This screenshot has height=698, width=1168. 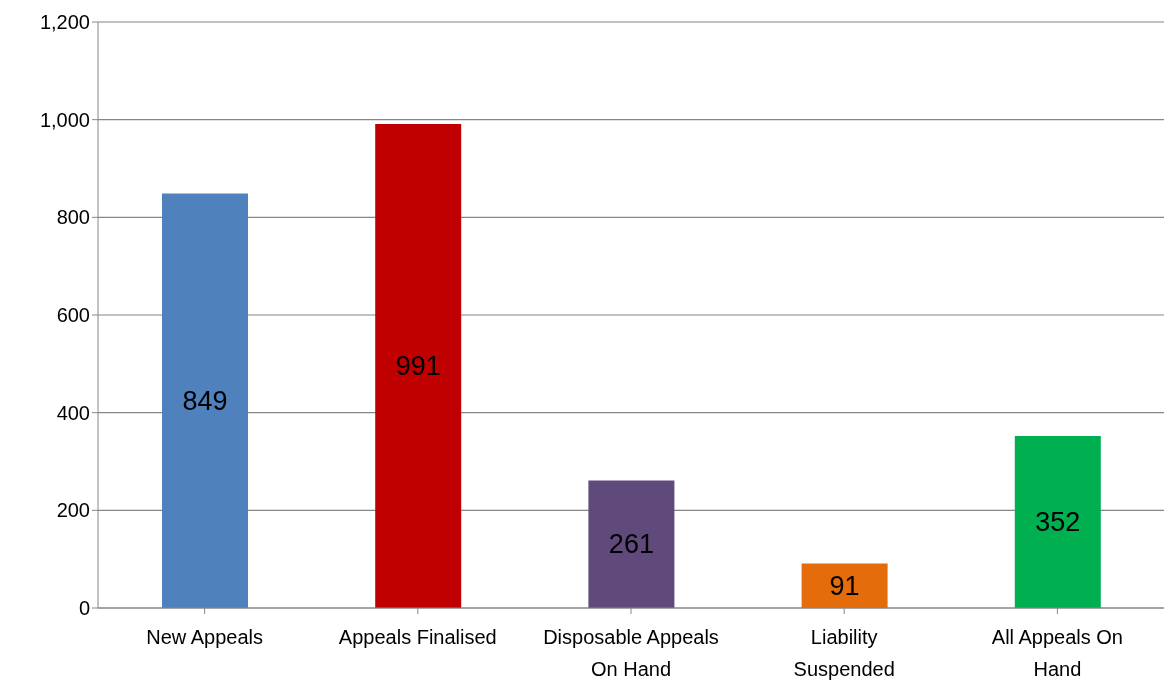 I want to click on x-tick-label: Liability Suspended, so click(x=844, y=653).